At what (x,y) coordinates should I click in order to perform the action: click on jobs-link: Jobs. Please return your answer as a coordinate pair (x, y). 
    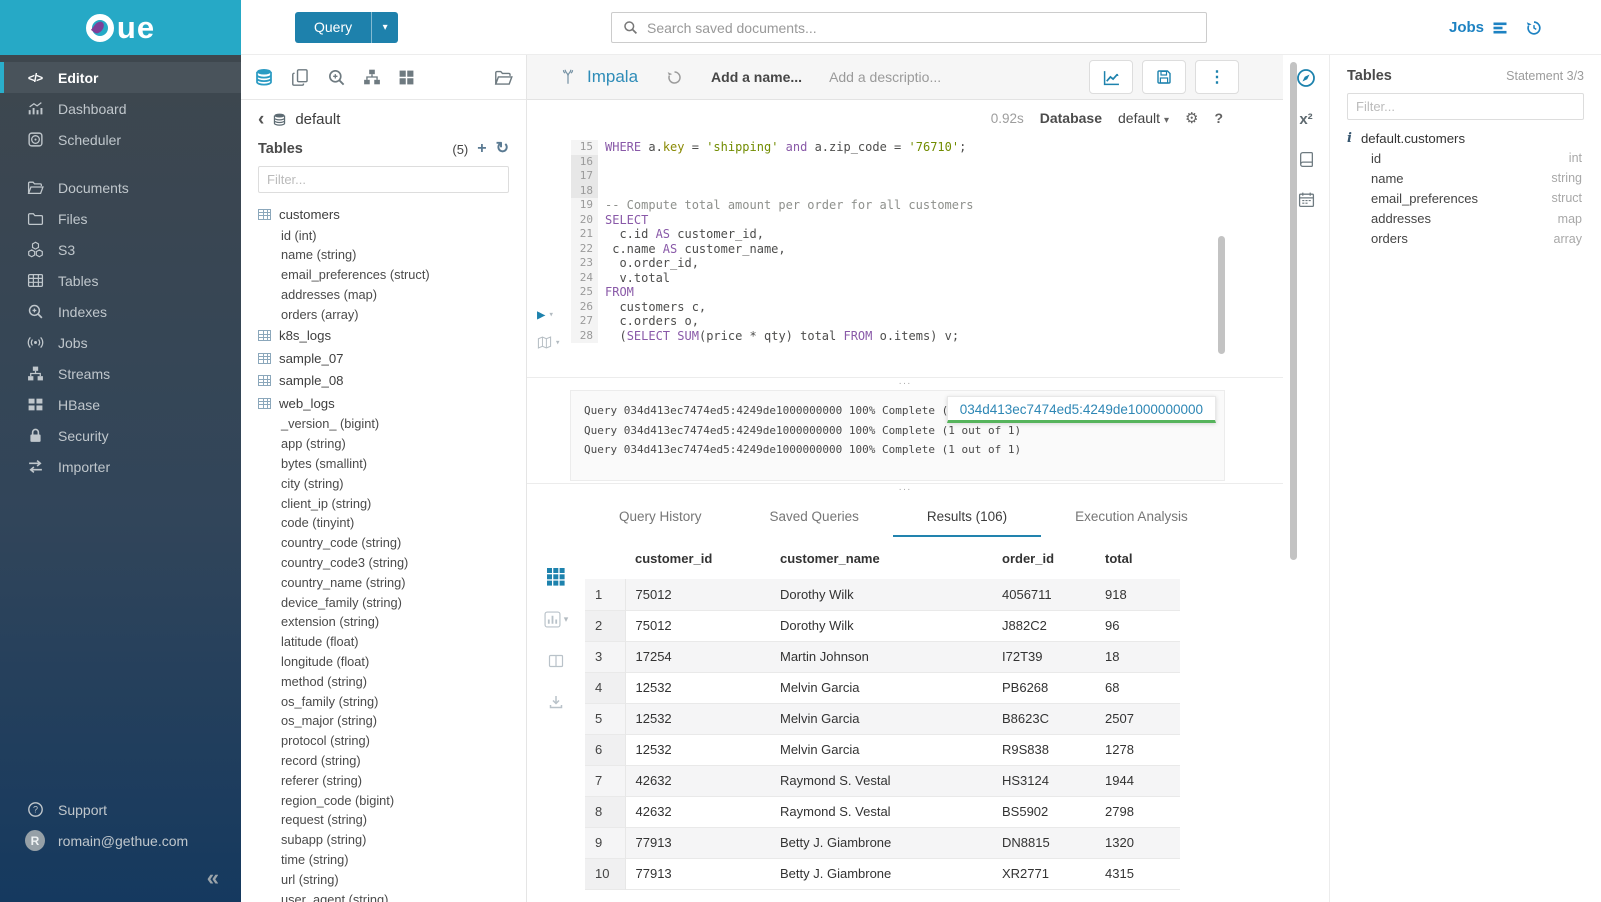
    Looking at the image, I should click on (1478, 27).